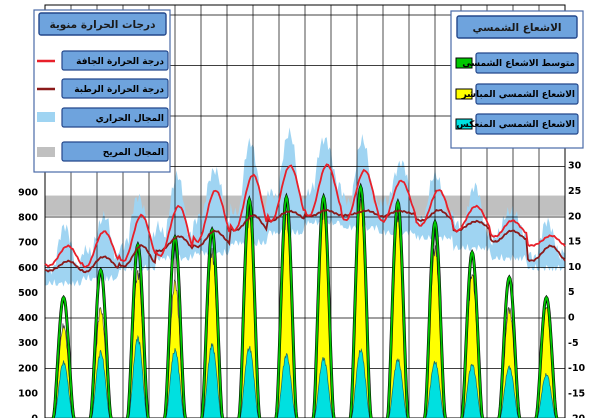  I want to click on legend-item-dry-temp, so click(115, 60).